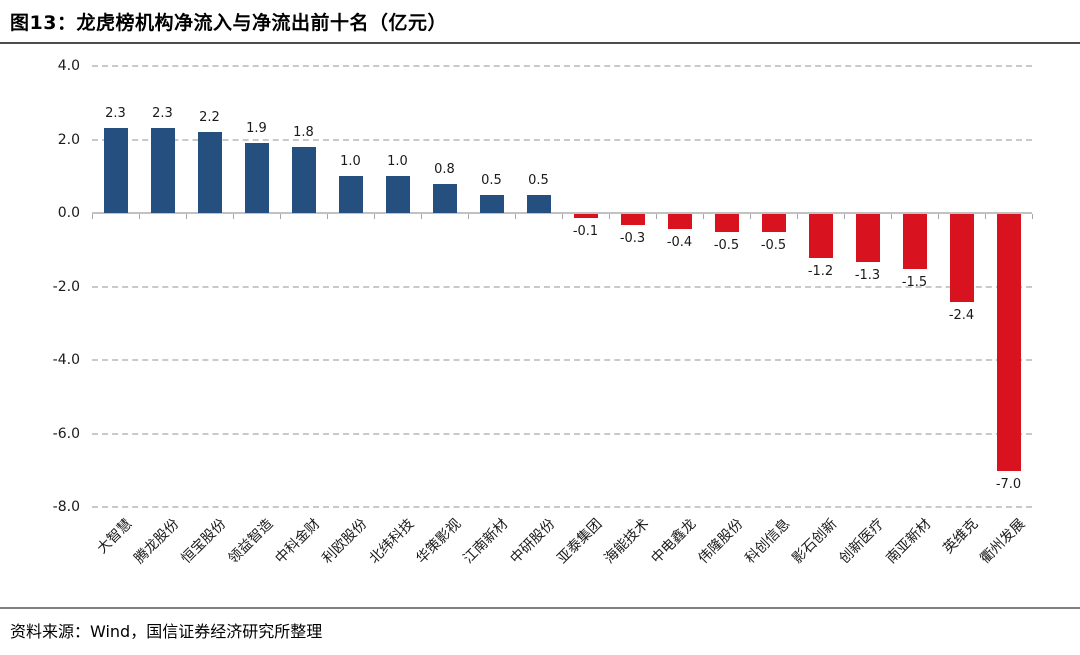  What do you see at coordinates (68, 66) in the screenshot?
I see `y-axis-tick-label: 4.0` at bounding box center [68, 66].